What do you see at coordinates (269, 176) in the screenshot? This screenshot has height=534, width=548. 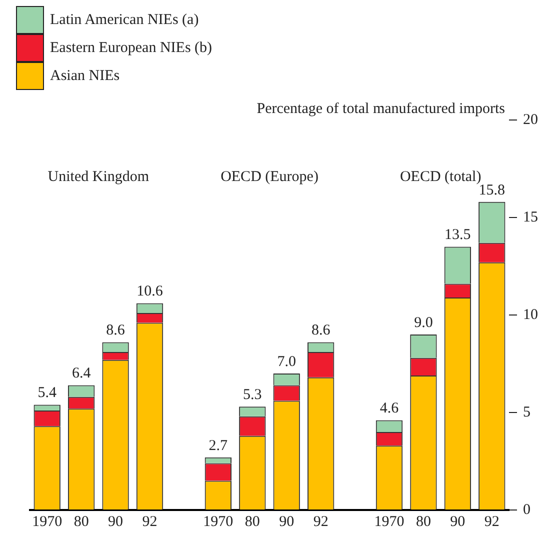 I see `annotation: OECD (Europe)` at bounding box center [269, 176].